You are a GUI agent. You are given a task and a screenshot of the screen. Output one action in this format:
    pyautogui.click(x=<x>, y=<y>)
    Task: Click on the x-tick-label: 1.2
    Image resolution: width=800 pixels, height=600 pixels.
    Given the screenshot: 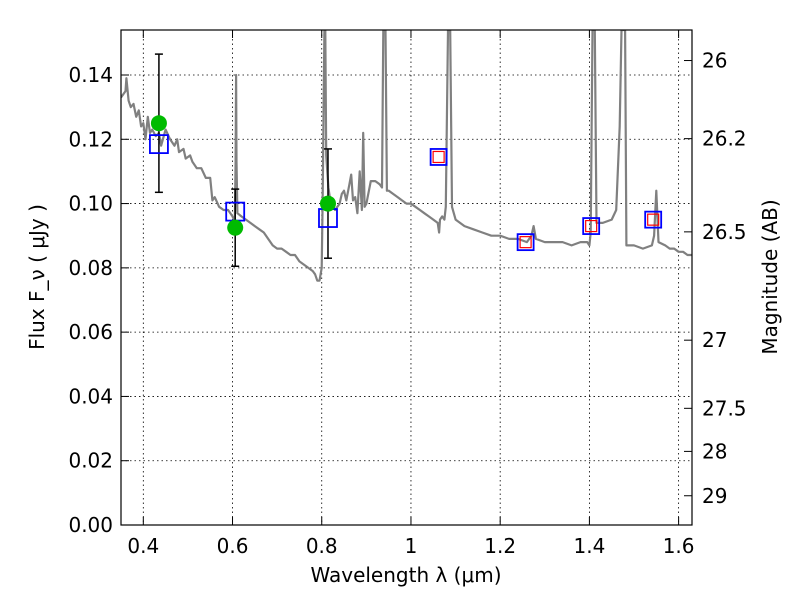 What is the action you would take?
    pyautogui.click(x=500, y=546)
    